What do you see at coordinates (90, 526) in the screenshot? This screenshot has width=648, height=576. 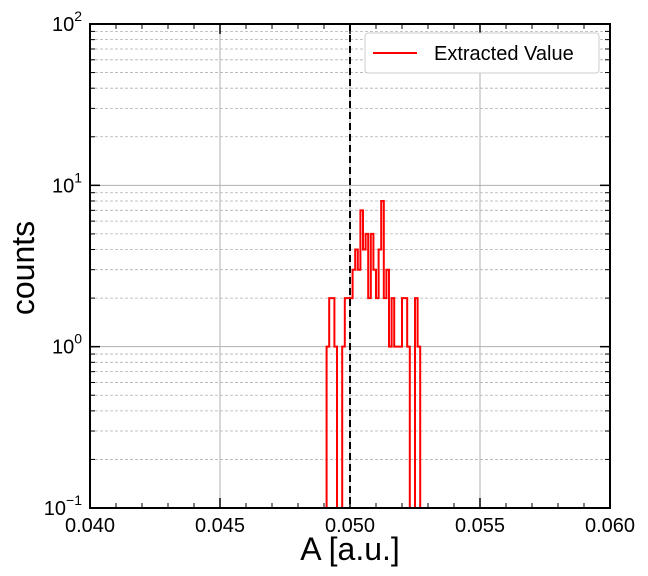 I see `x-tick-label: 0.040` at bounding box center [90, 526].